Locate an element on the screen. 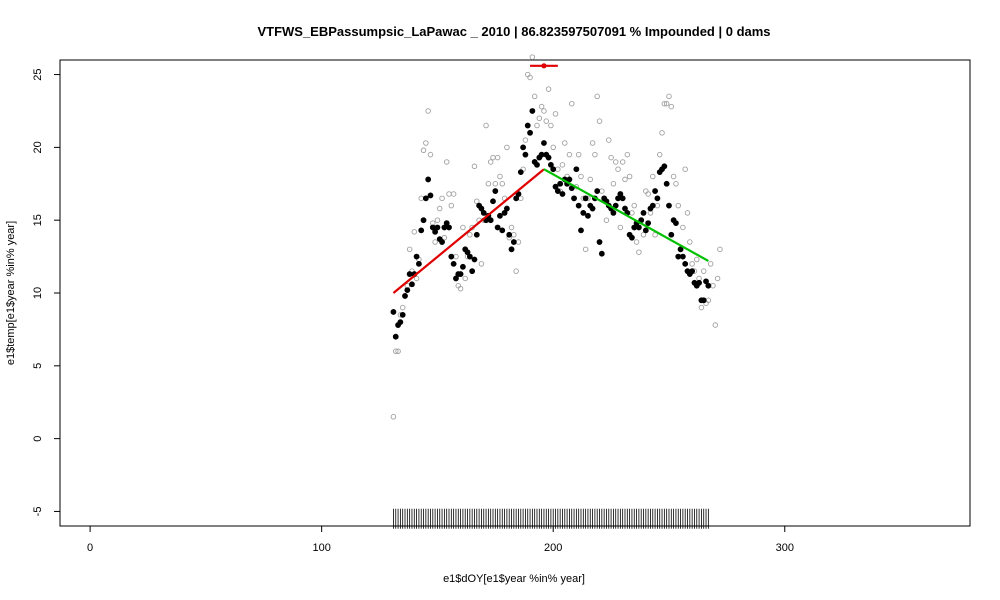  y-tick-label: -5 is located at coordinates (38, 512).